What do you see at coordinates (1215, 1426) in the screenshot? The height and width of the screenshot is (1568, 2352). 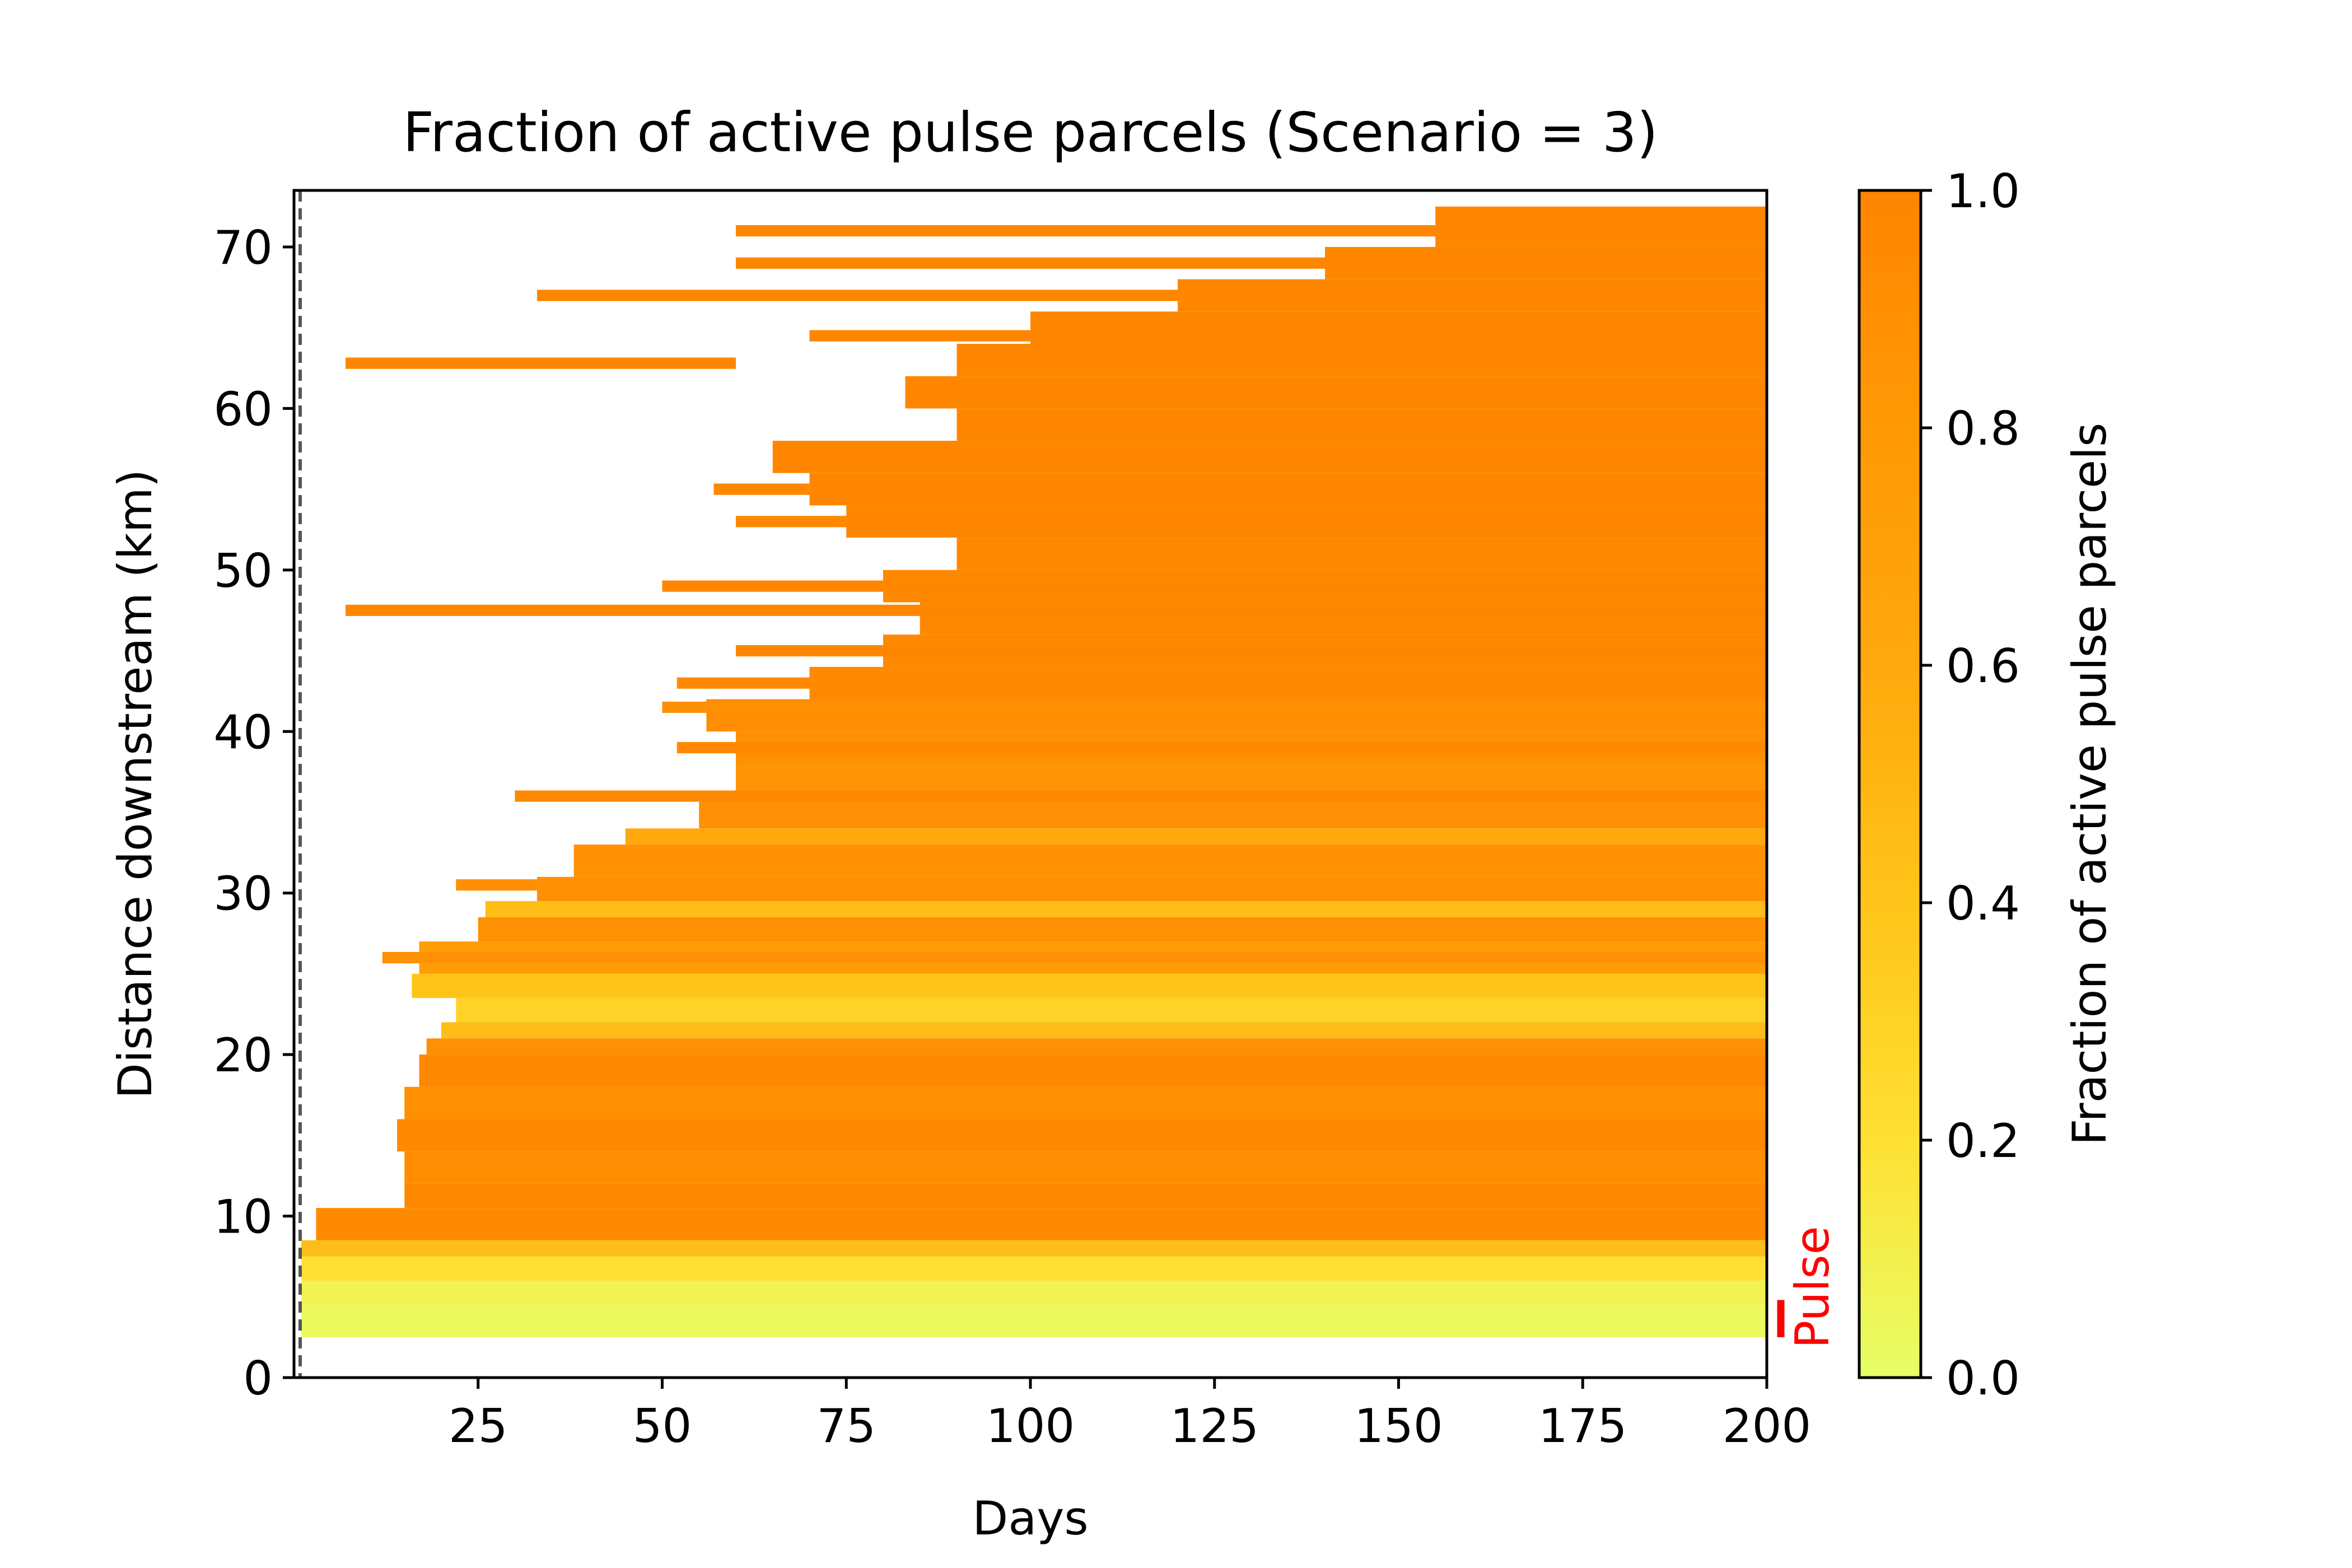 I see `x-tick-label: 125` at bounding box center [1215, 1426].